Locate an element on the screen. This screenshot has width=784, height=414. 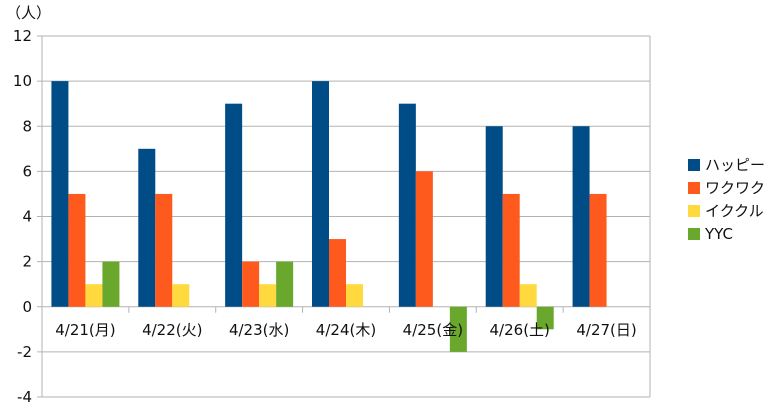
y-tick-label: 6 is located at coordinates (27, 171).